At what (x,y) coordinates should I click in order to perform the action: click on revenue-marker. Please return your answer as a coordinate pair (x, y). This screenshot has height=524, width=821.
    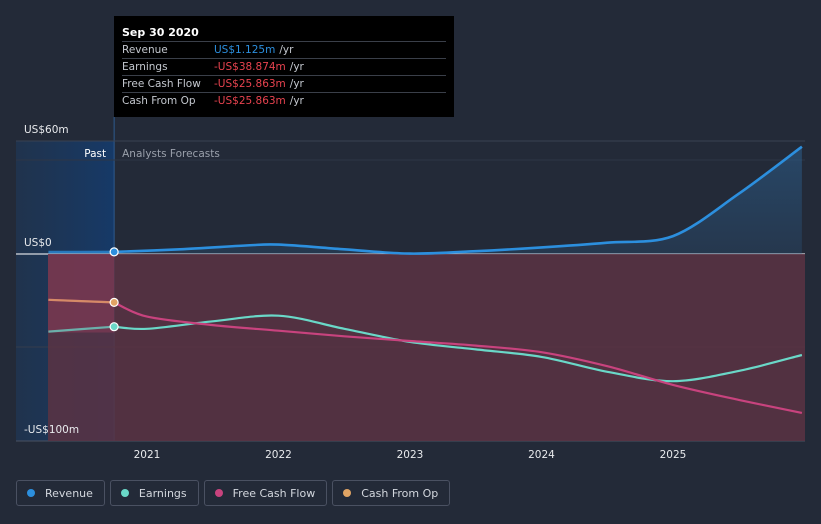
    Looking at the image, I should click on (114, 252).